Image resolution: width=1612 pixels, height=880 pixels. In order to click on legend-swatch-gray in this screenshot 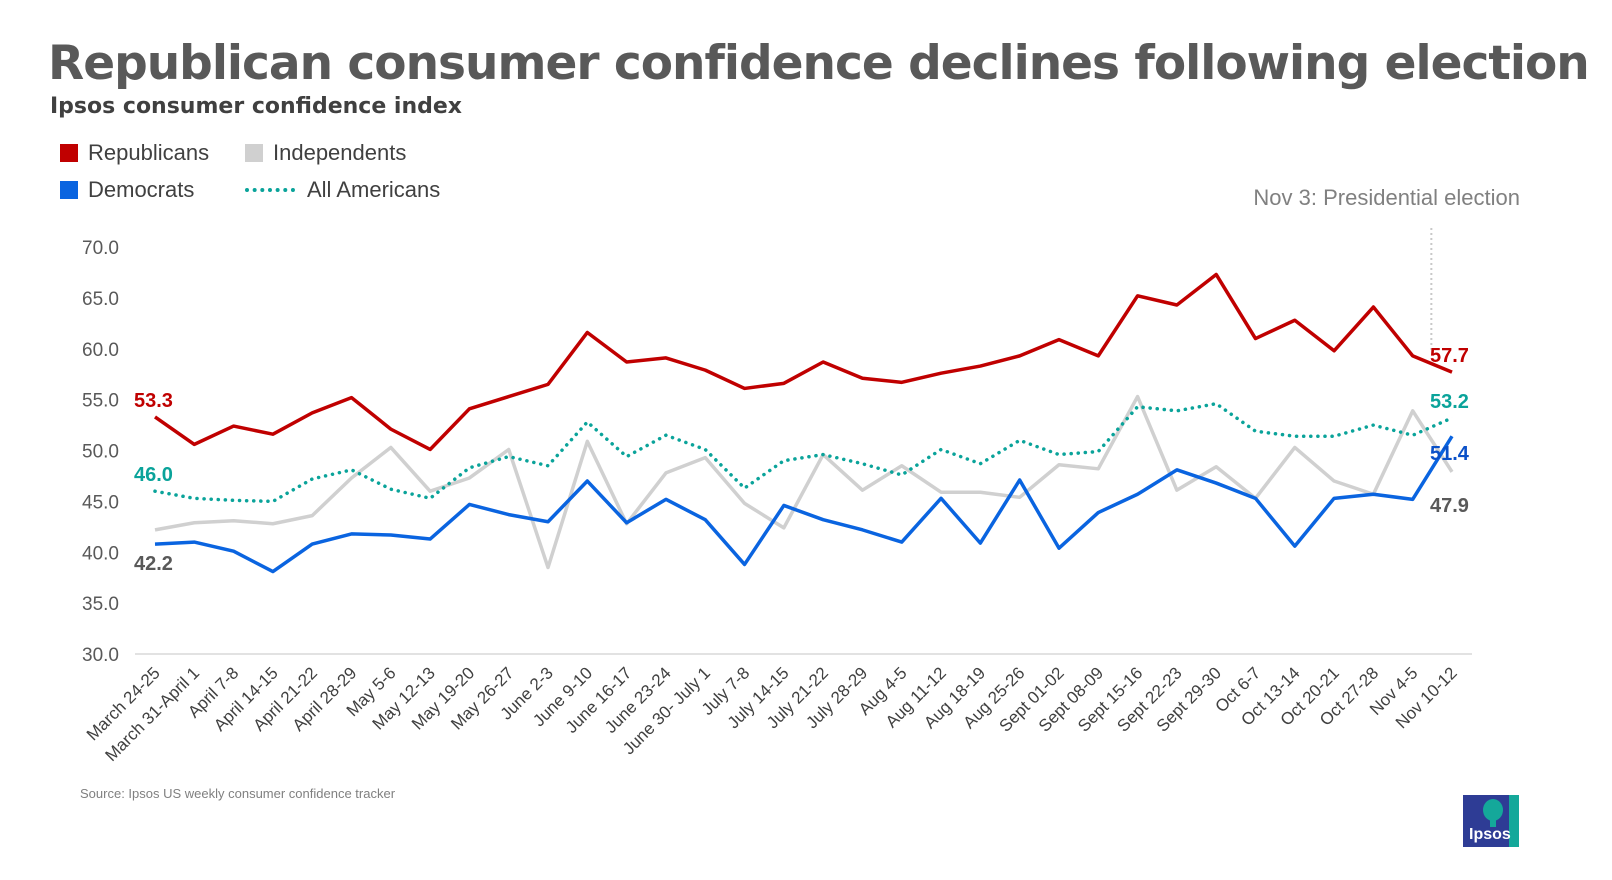, I will do `click(254, 153)`.